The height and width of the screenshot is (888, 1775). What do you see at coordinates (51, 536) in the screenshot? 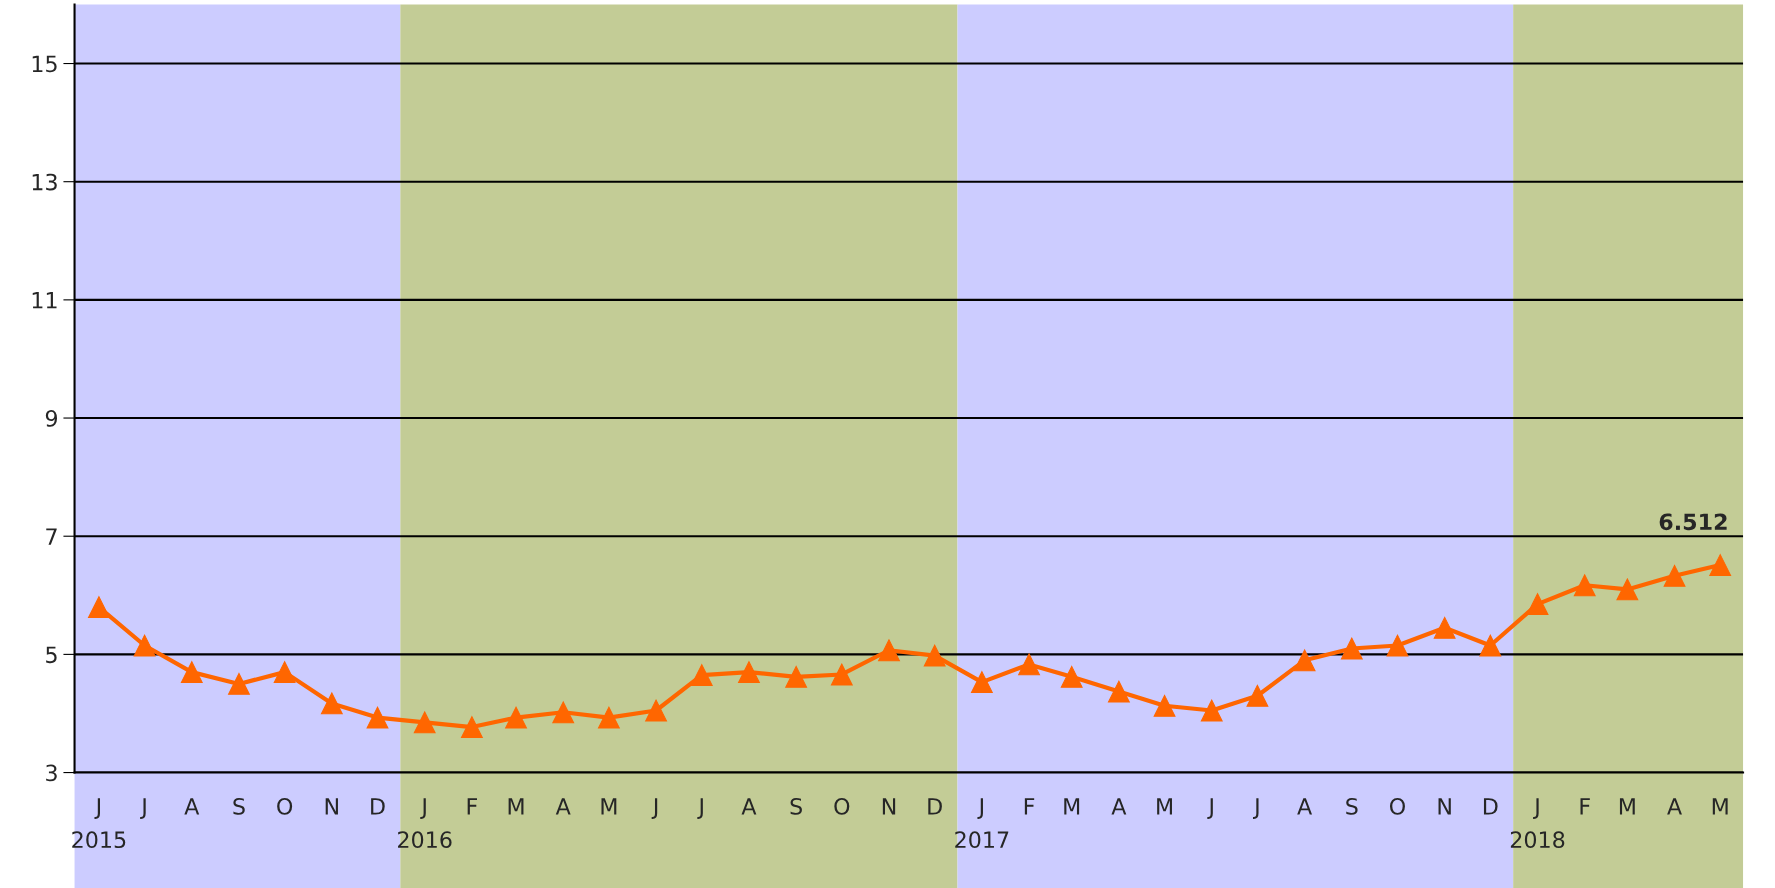
I see `y-tick-label: 7` at bounding box center [51, 536].